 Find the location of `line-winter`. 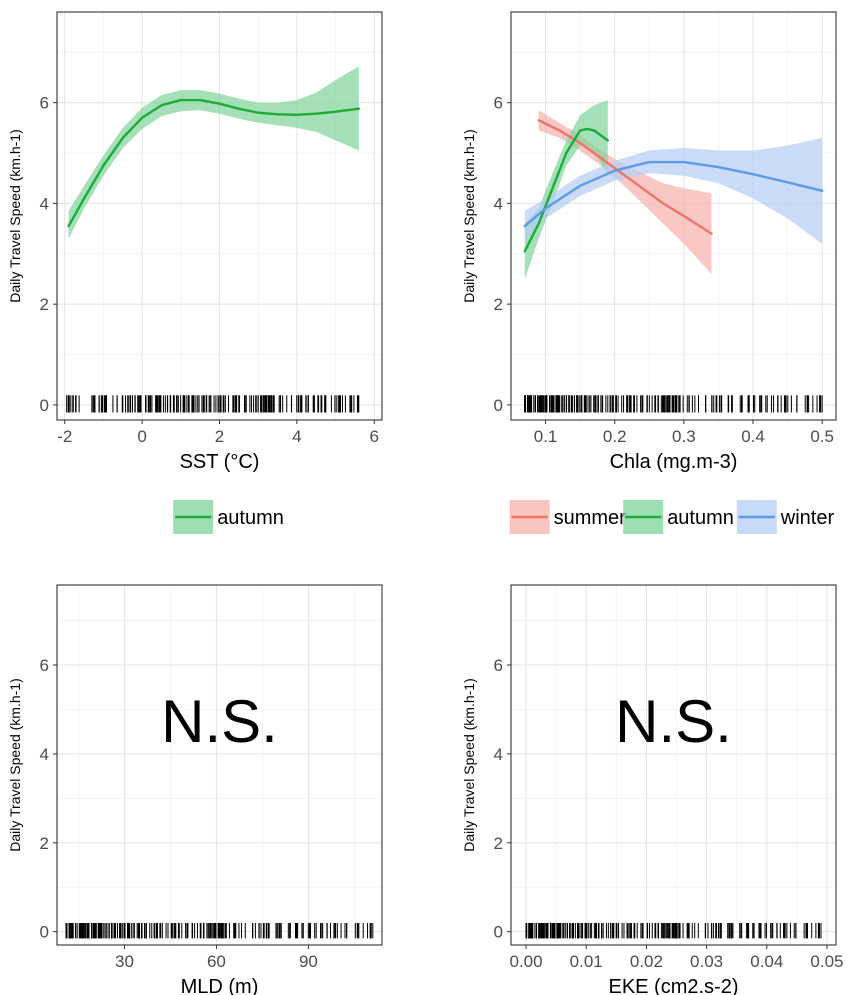

line-winter is located at coordinates (673, 194).